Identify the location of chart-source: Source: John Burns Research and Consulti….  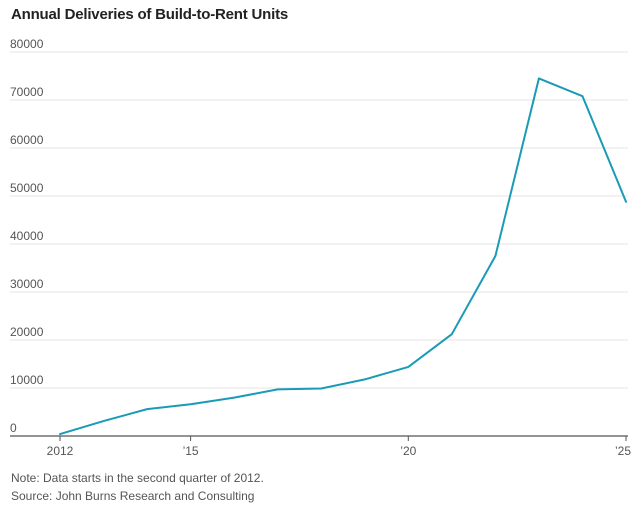
(133, 496).